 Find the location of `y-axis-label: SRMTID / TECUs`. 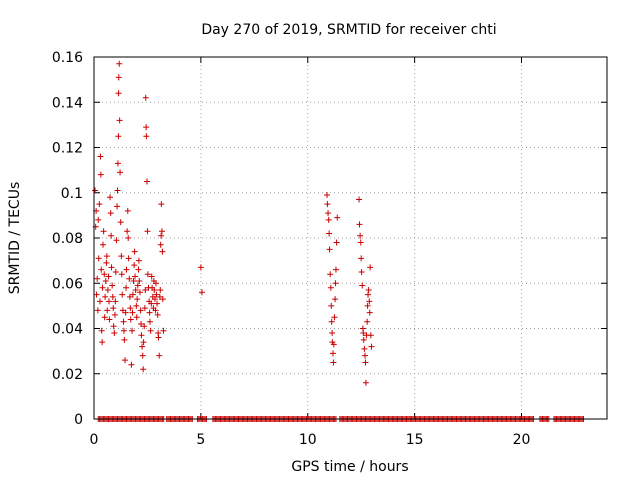

y-axis-label: SRMTID / TECUs is located at coordinates (15, 238).